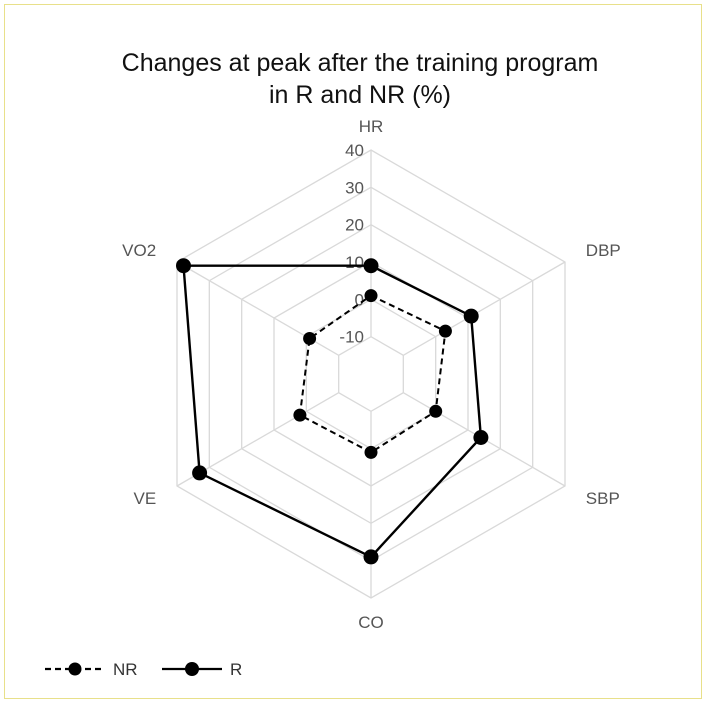 This screenshot has height=705, width=708. Describe the element at coordinates (360, 95) in the screenshot. I see `chart-title-line-2: in R and NR (%)` at that location.